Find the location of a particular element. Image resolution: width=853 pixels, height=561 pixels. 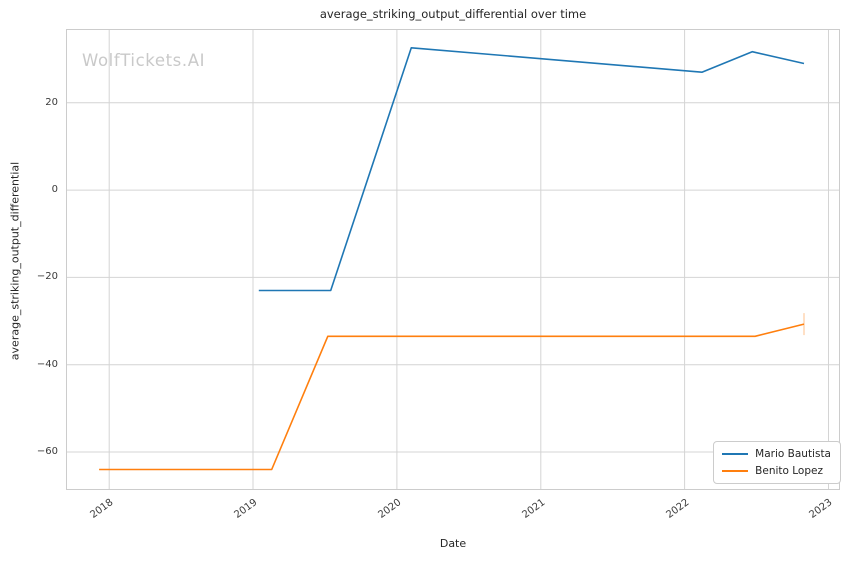

legend-line-swatch-orange is located at coordinates (735, 471).